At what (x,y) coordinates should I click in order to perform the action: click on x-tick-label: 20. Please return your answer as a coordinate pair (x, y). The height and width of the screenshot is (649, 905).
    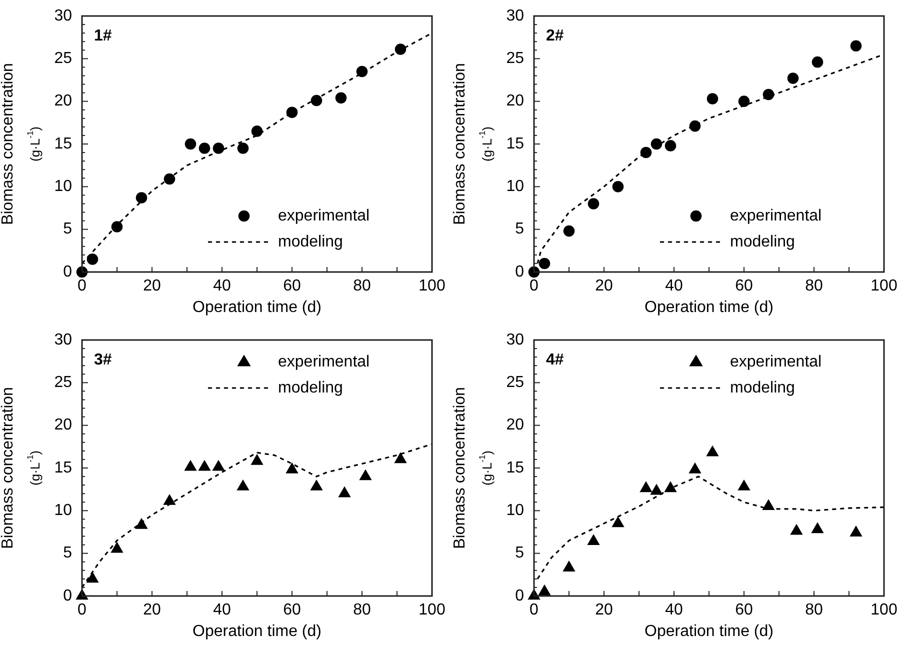
    Looking at the image, I should click on (604, 285).